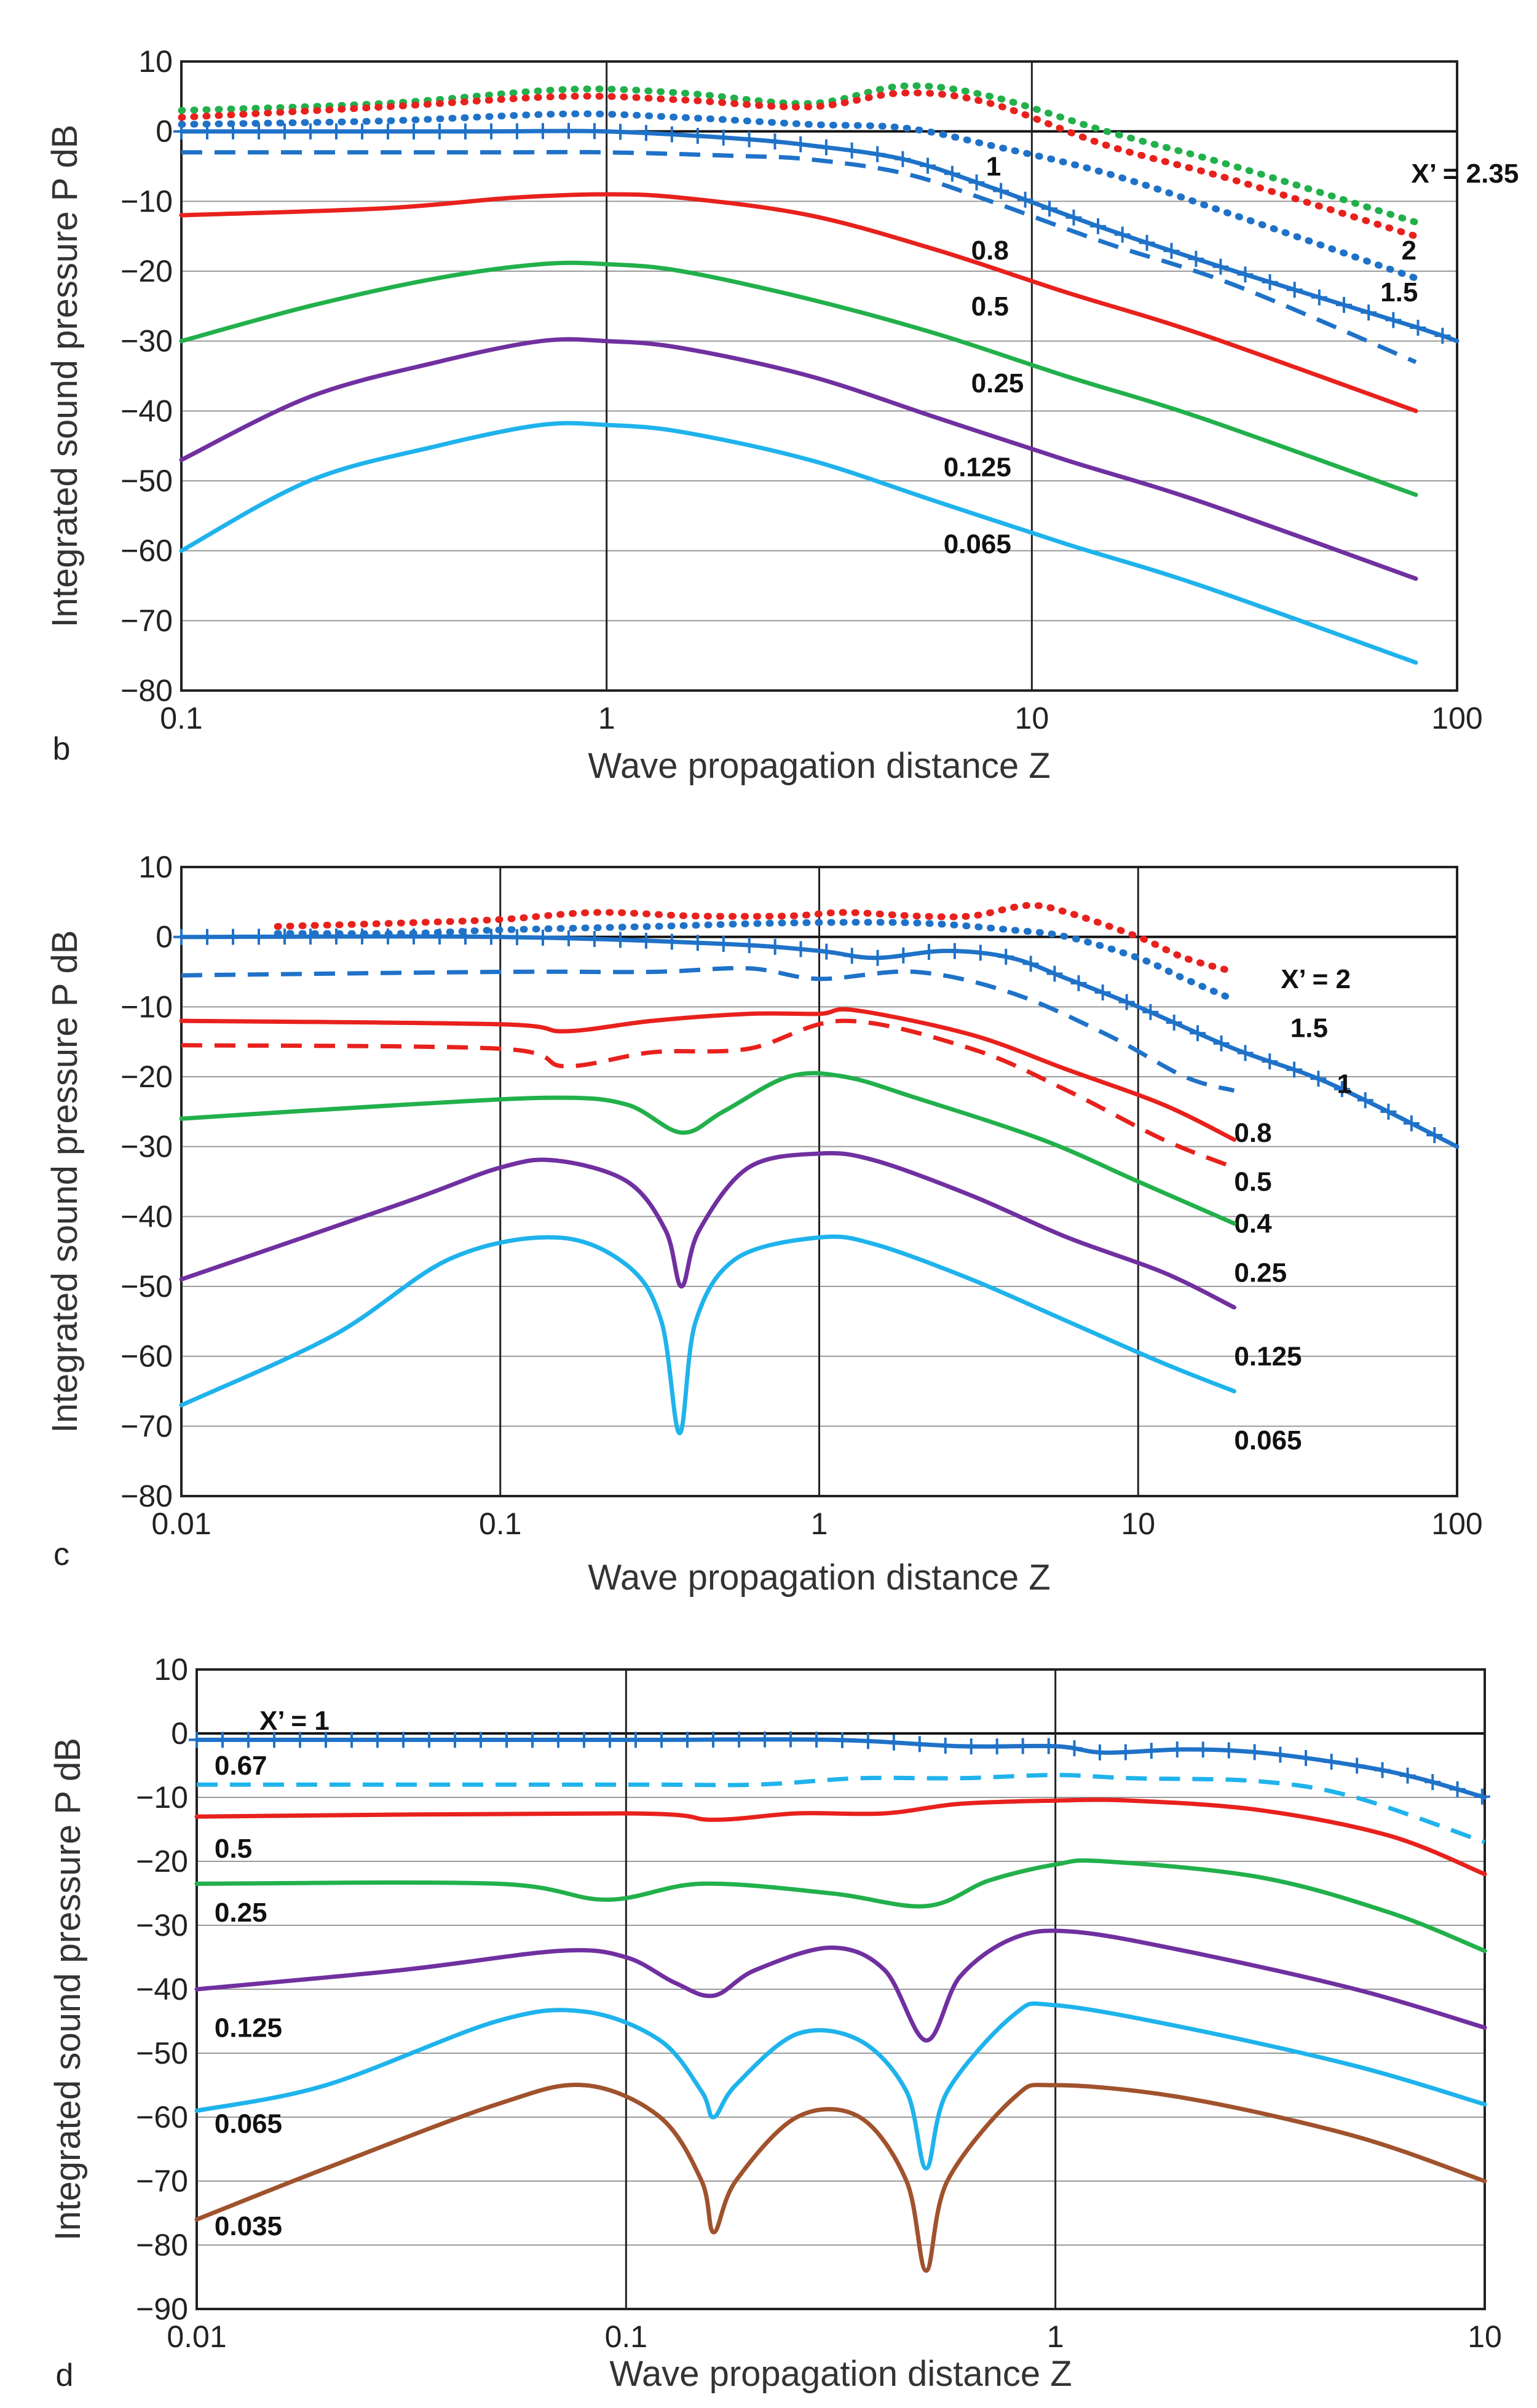  Describe the element at coordinates (990, 251) in the screenshot. I see `series-label: 0.8` at that location.